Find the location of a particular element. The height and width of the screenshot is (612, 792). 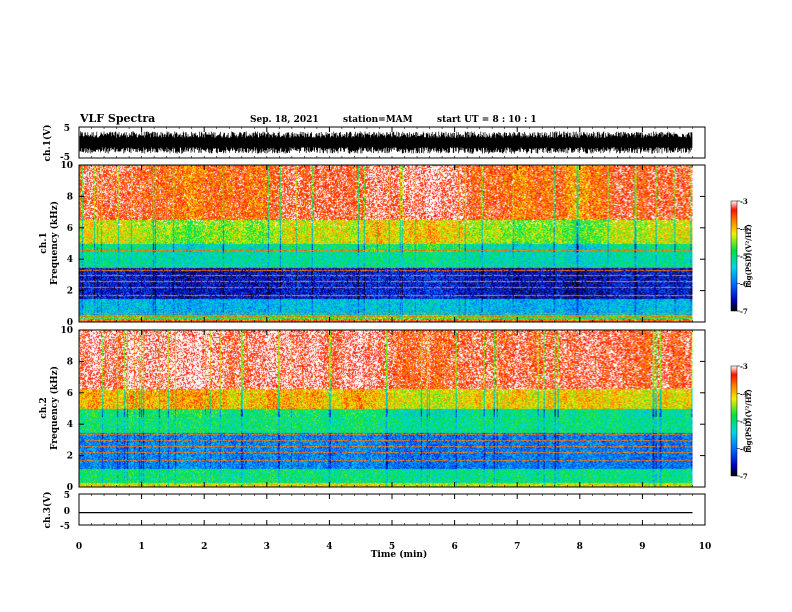

ch2-colorbar-tick-label: -3 is located at coordinates (744, 366).